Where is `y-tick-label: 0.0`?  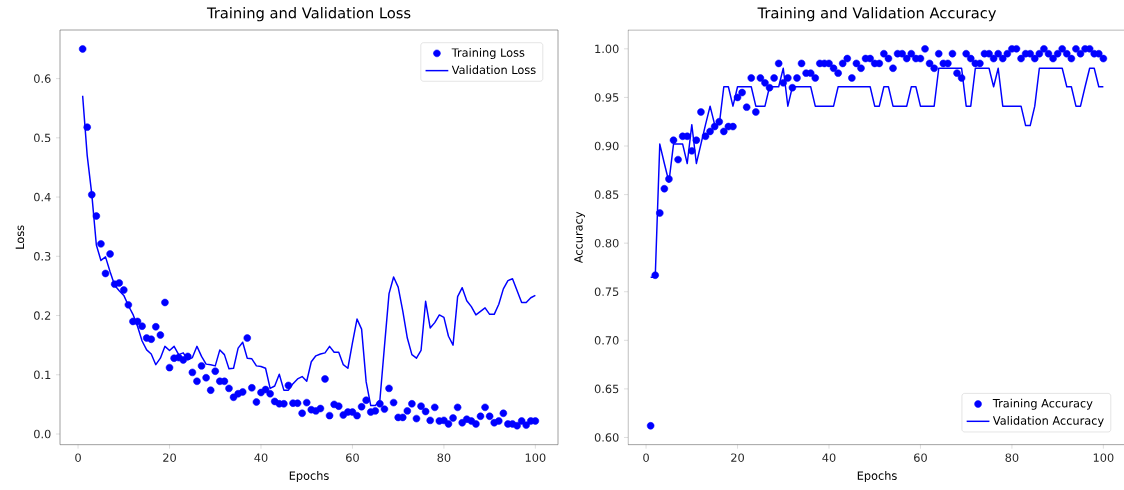
y-tick-label: 0.0 is located at coordinates (42, 434).